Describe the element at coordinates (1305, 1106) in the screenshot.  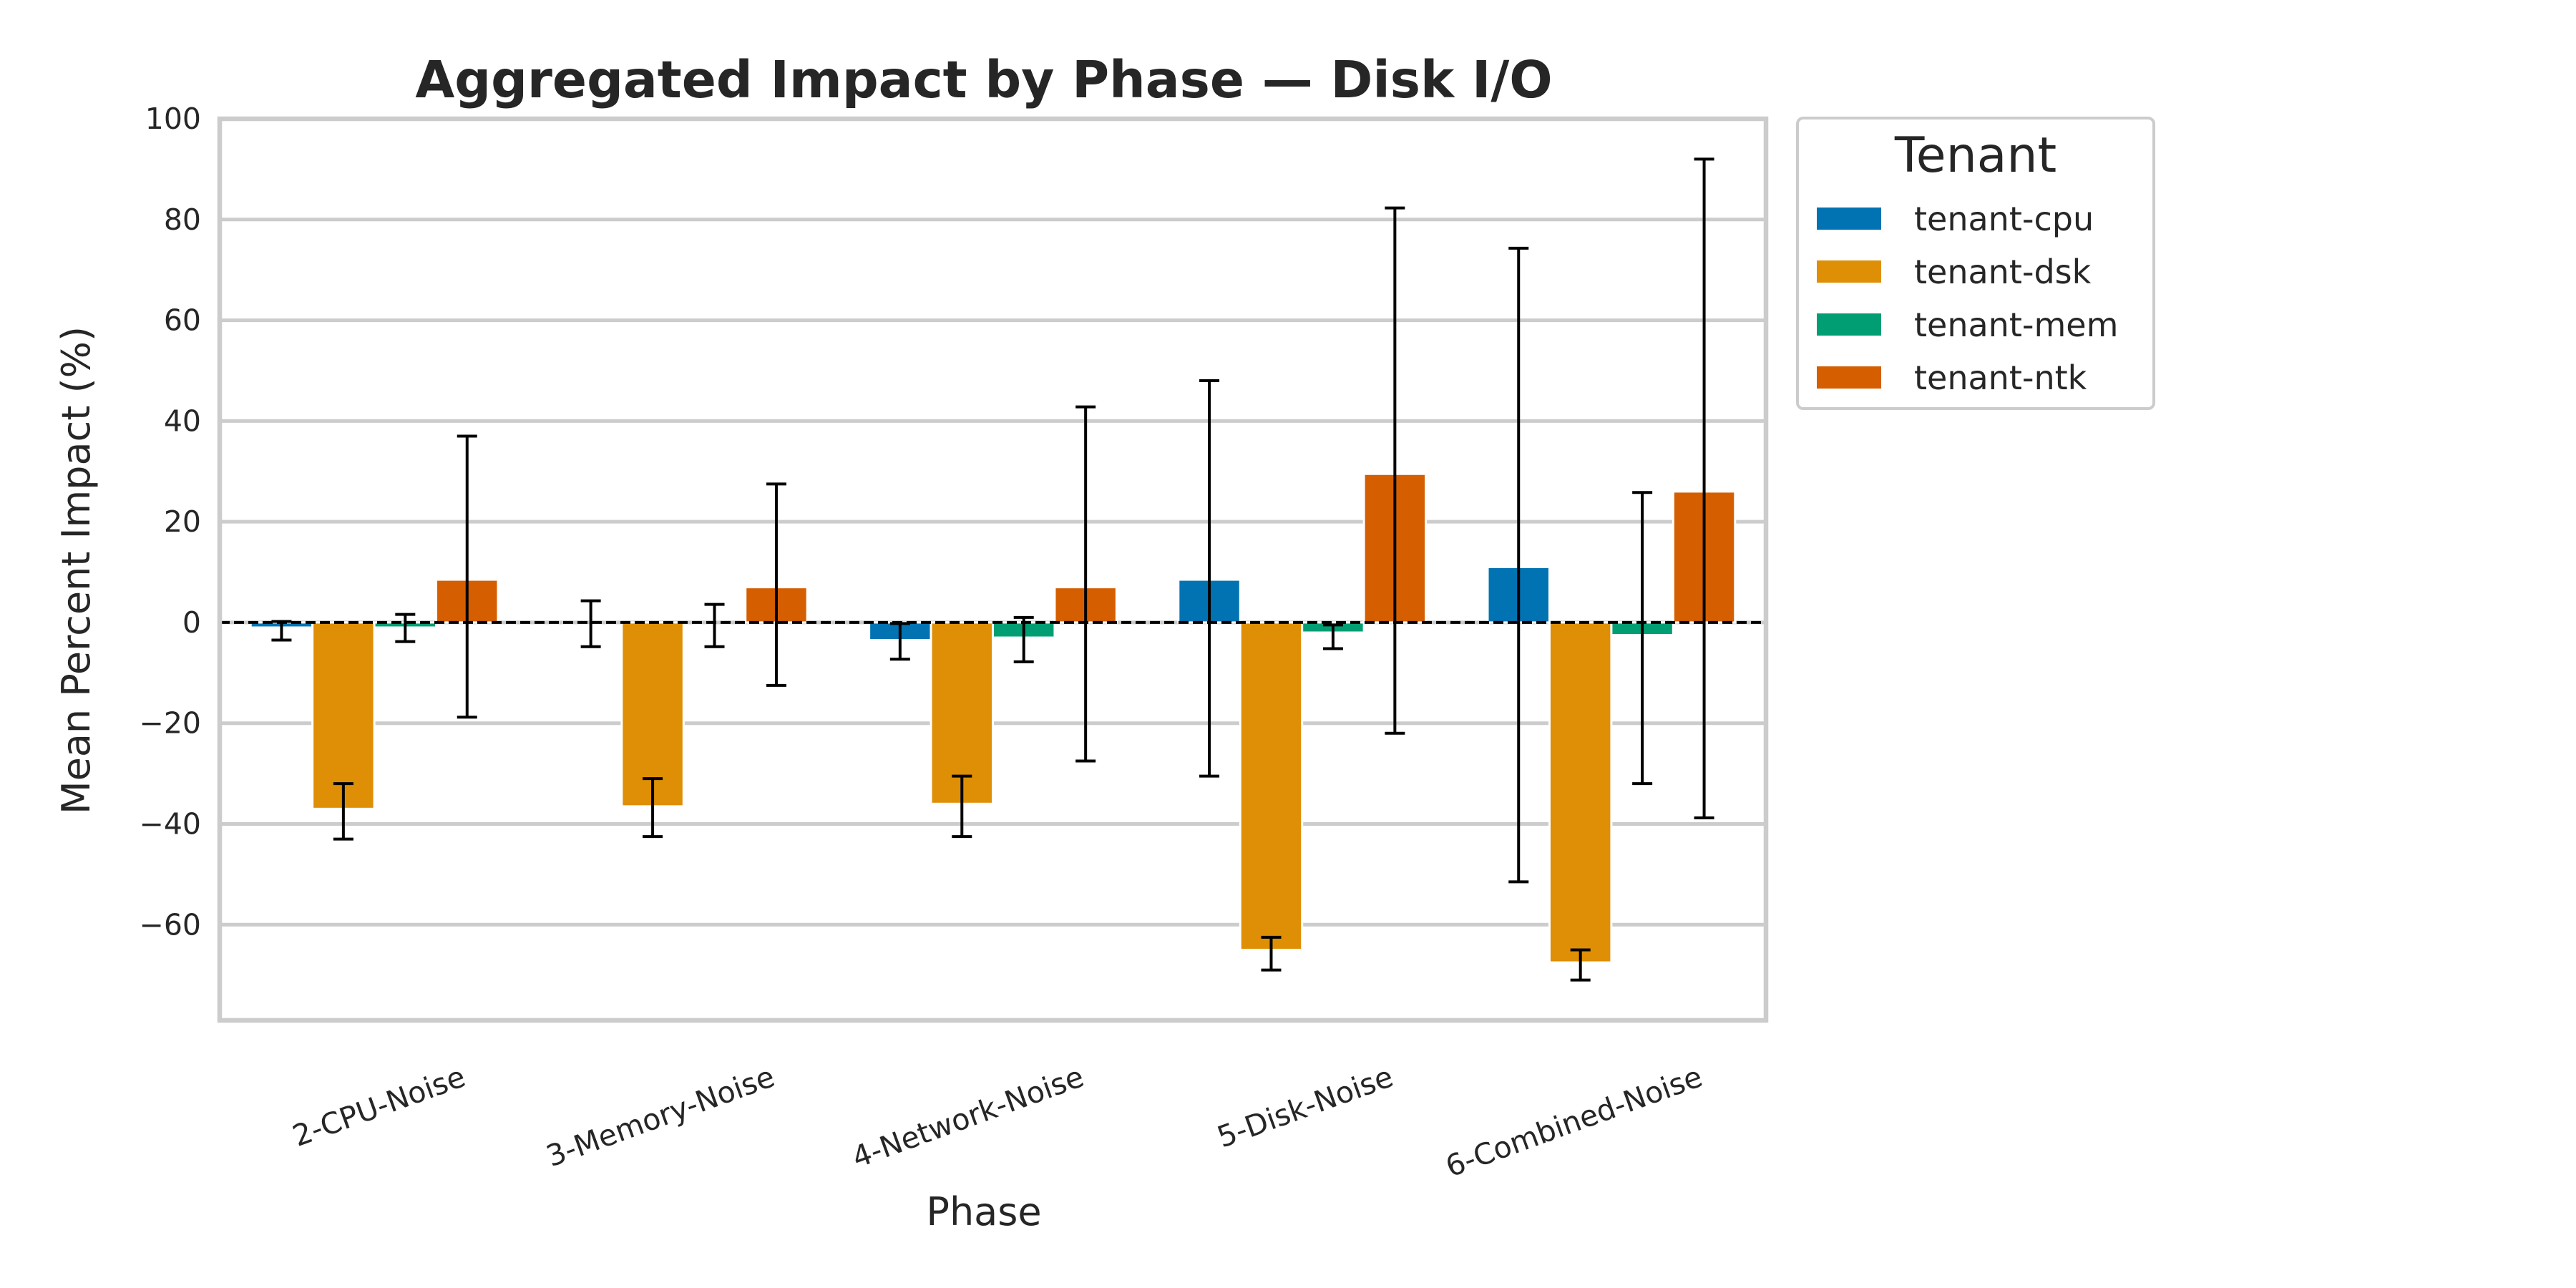
I see `x-tick-label: 5-Disk-Noise` at that location.